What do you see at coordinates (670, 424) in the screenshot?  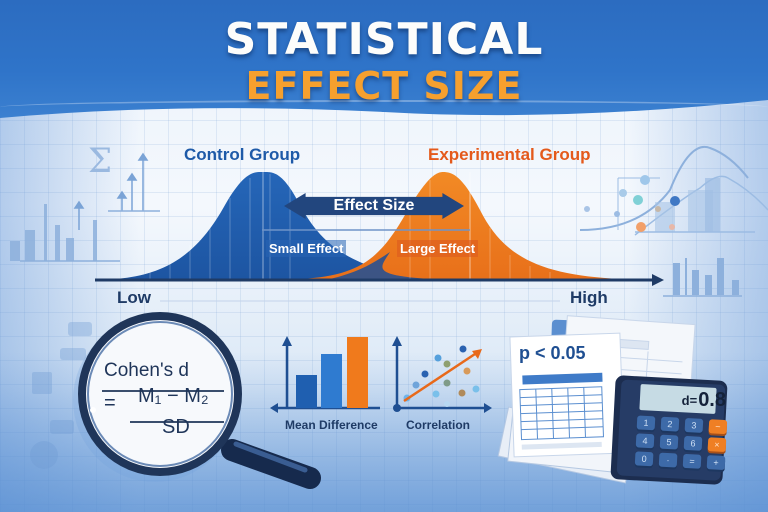 I see `calc-key-2: 2` at bounding box center [670, 424].